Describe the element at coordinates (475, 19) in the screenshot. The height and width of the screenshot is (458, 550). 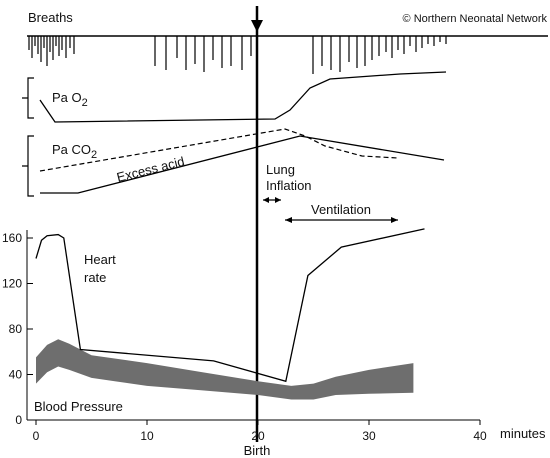
I see `copyright-text: © Northern Neonatal Network` at that location.